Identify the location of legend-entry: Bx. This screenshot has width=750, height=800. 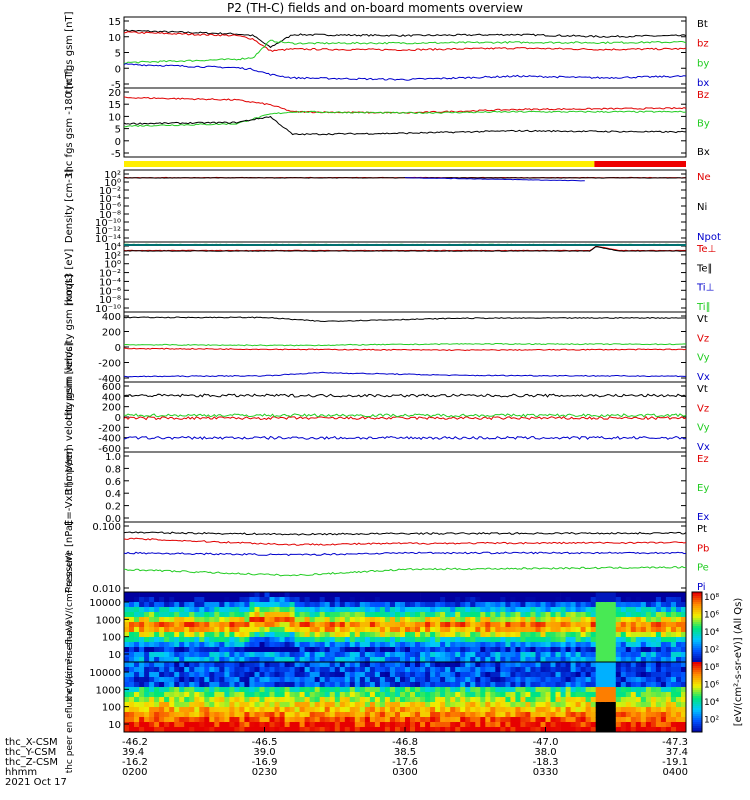
(703, 152).